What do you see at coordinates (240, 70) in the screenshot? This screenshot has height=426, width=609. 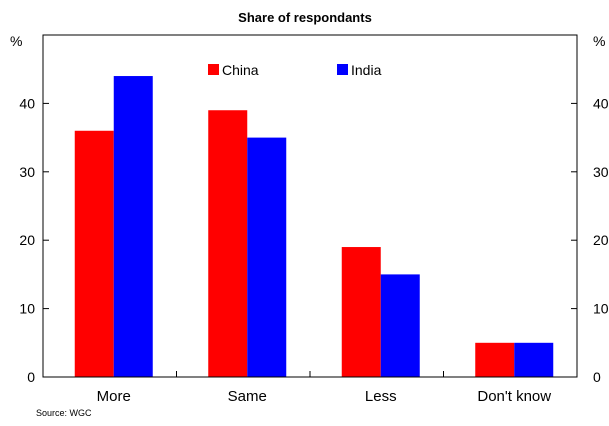 I see `legend-label-china: China` at bounding box center [240, 70].